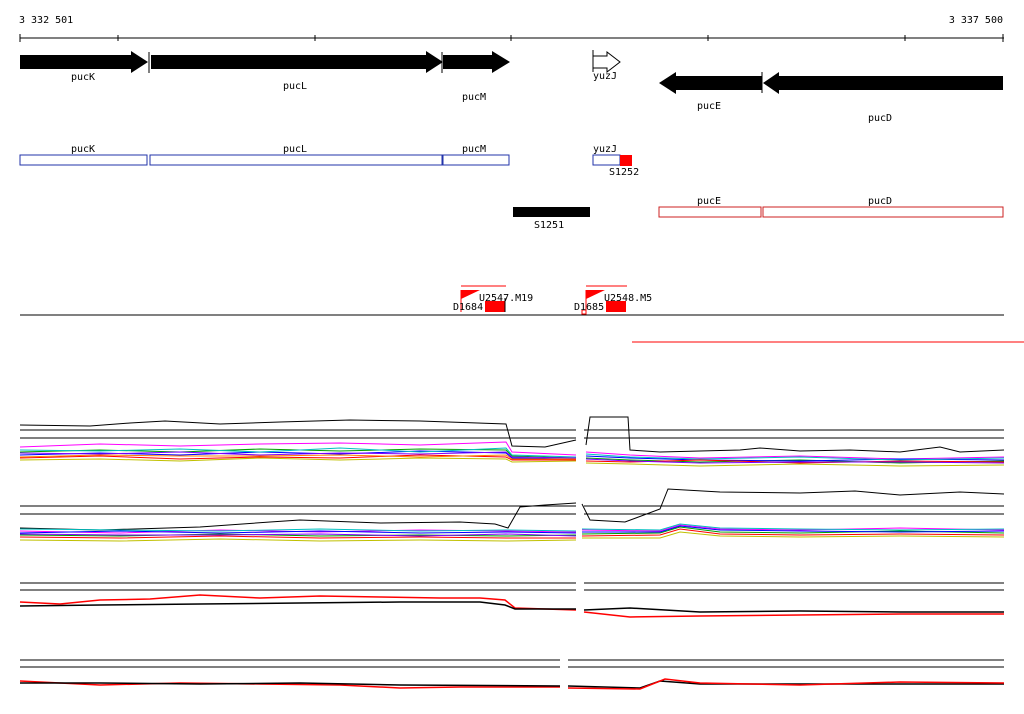  Describe the element at coordinates (476, 160) in the screenshot. I see `annotation-box-pucM` at that location.